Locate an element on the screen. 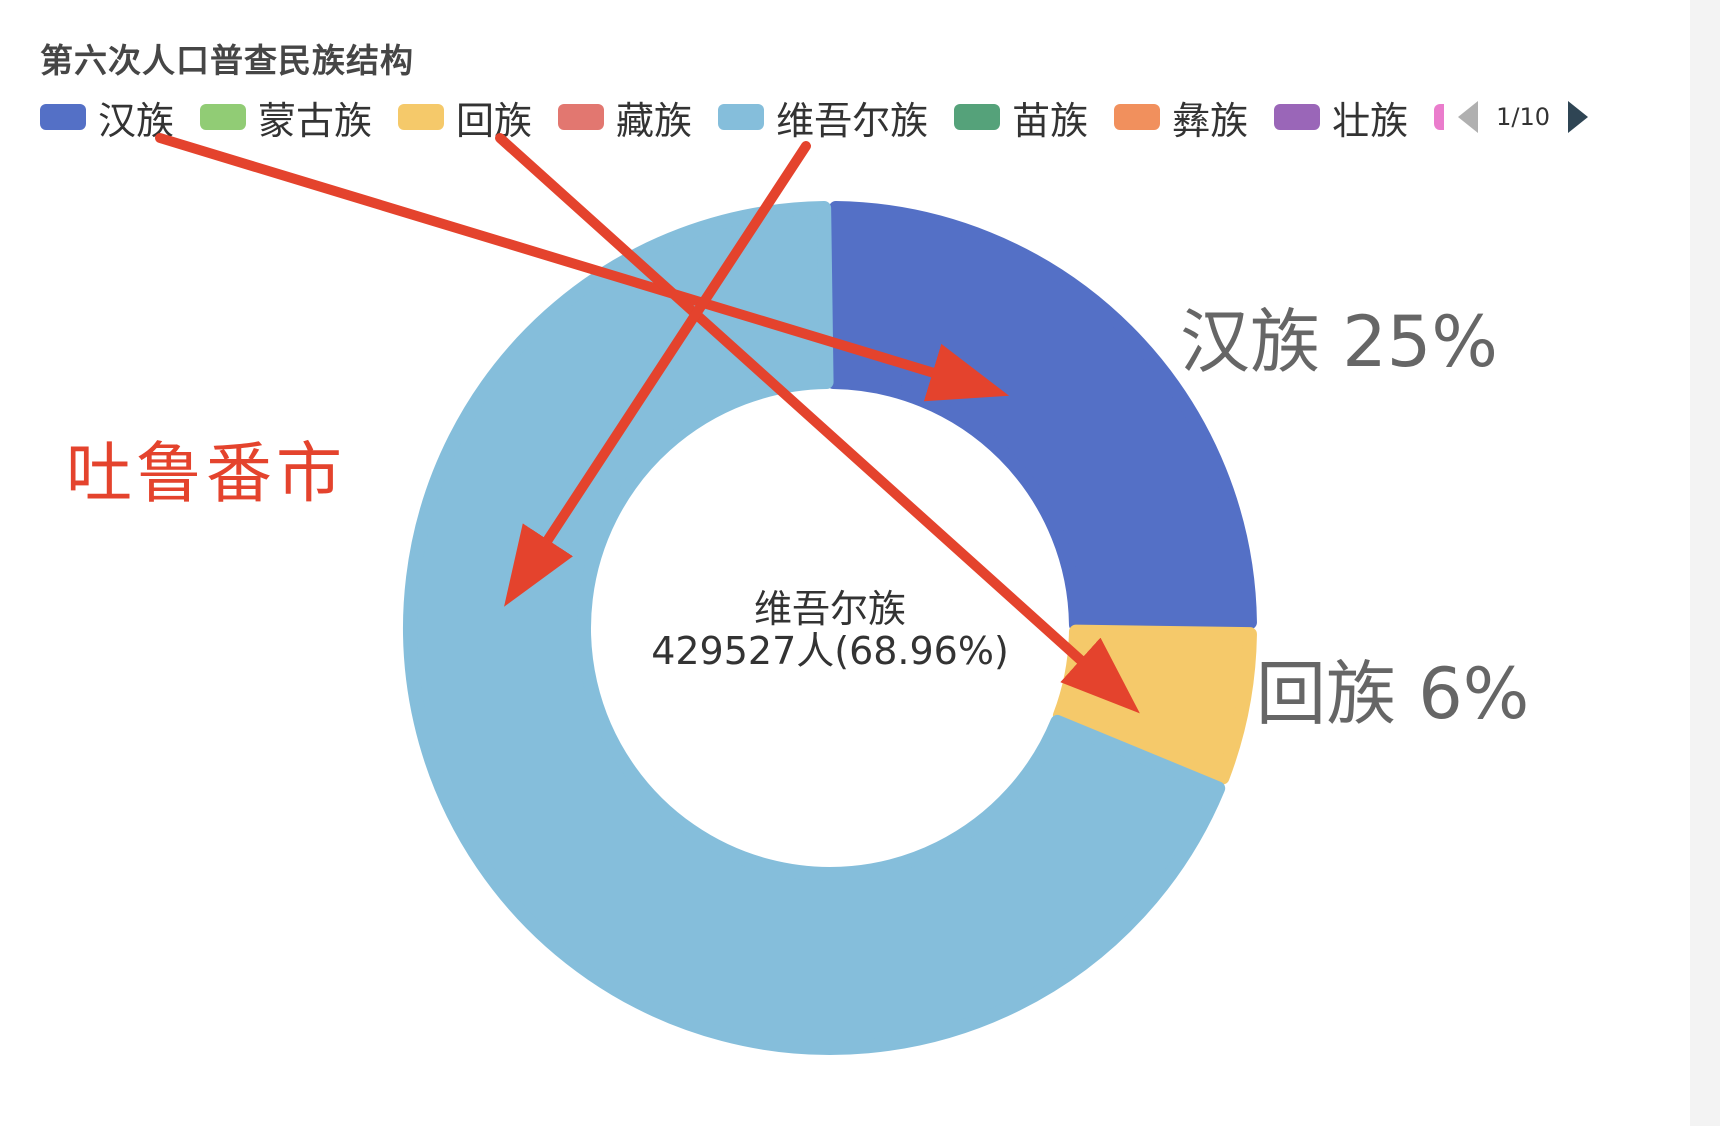  annotation-arrow-han is located at coordinates (582, 267).